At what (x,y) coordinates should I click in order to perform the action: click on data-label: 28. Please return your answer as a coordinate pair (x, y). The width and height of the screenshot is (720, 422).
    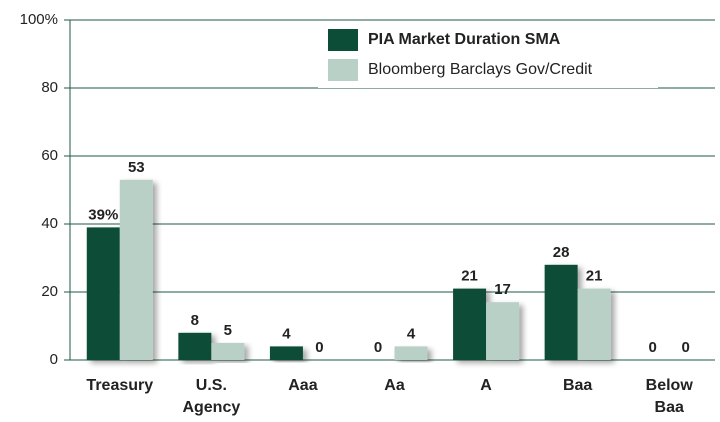
    Looking at the image, I should click on (561, 252).